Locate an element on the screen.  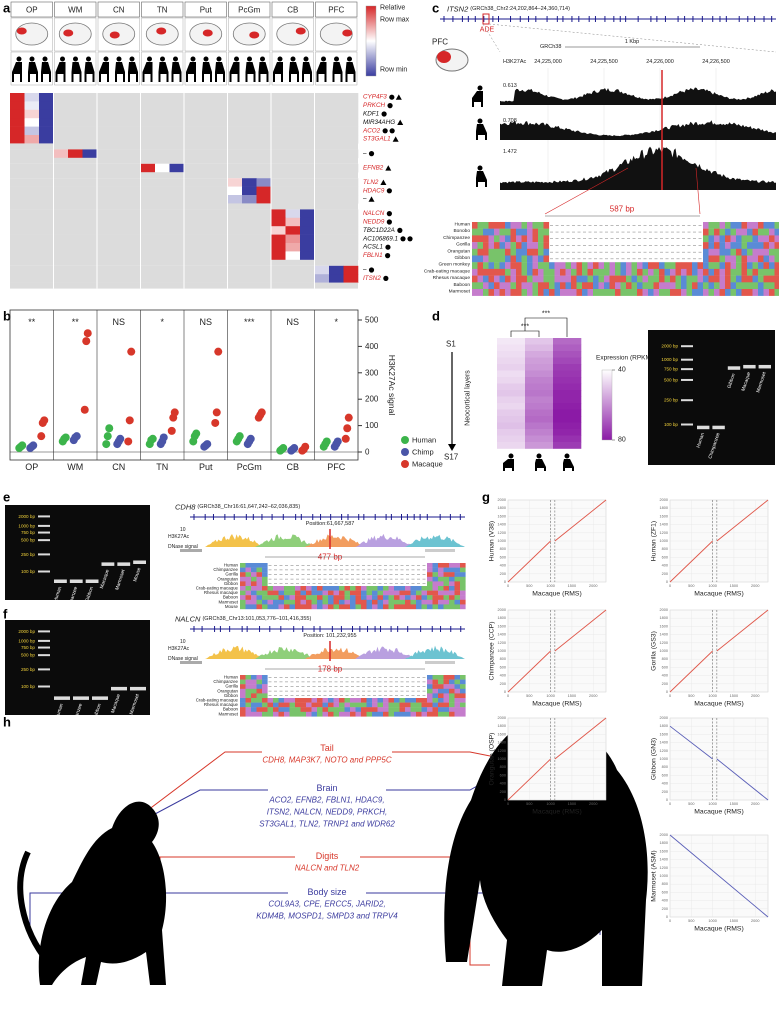
species-name: Marmoset is located at coordinates (228, 713).